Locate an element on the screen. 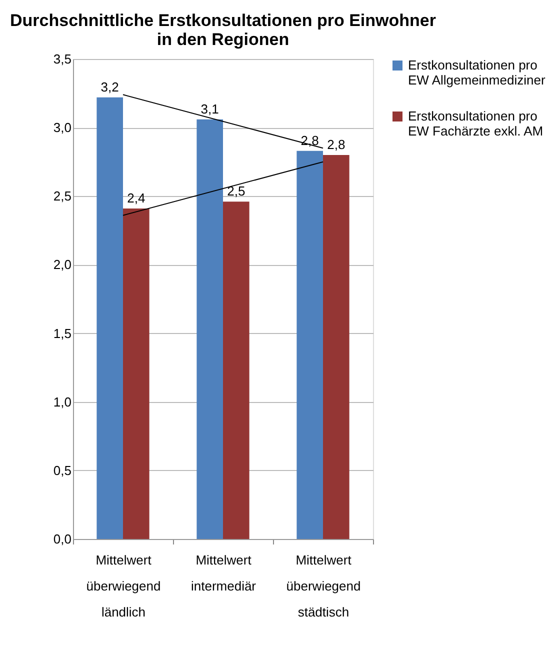 The width and height of the screenshot is (555, 648). y-tick-label: 2,0 is located at coordinates (62, 264).